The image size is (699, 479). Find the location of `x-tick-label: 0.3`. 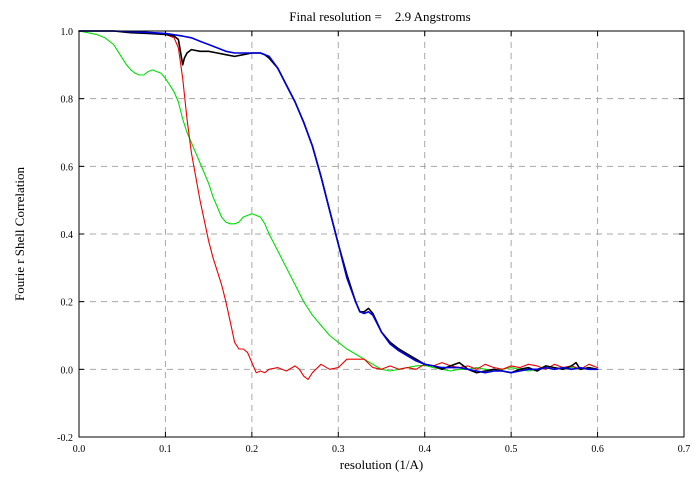

x-tick-label: 0.3 is located at coordinates (338, 449).